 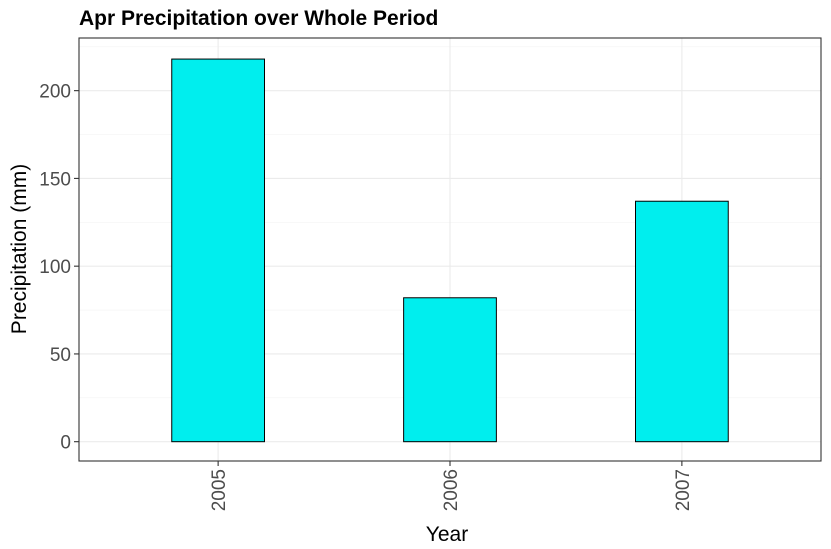 I want to click on x-axis: 2005 2006 2007, so click(x=451, y=486).